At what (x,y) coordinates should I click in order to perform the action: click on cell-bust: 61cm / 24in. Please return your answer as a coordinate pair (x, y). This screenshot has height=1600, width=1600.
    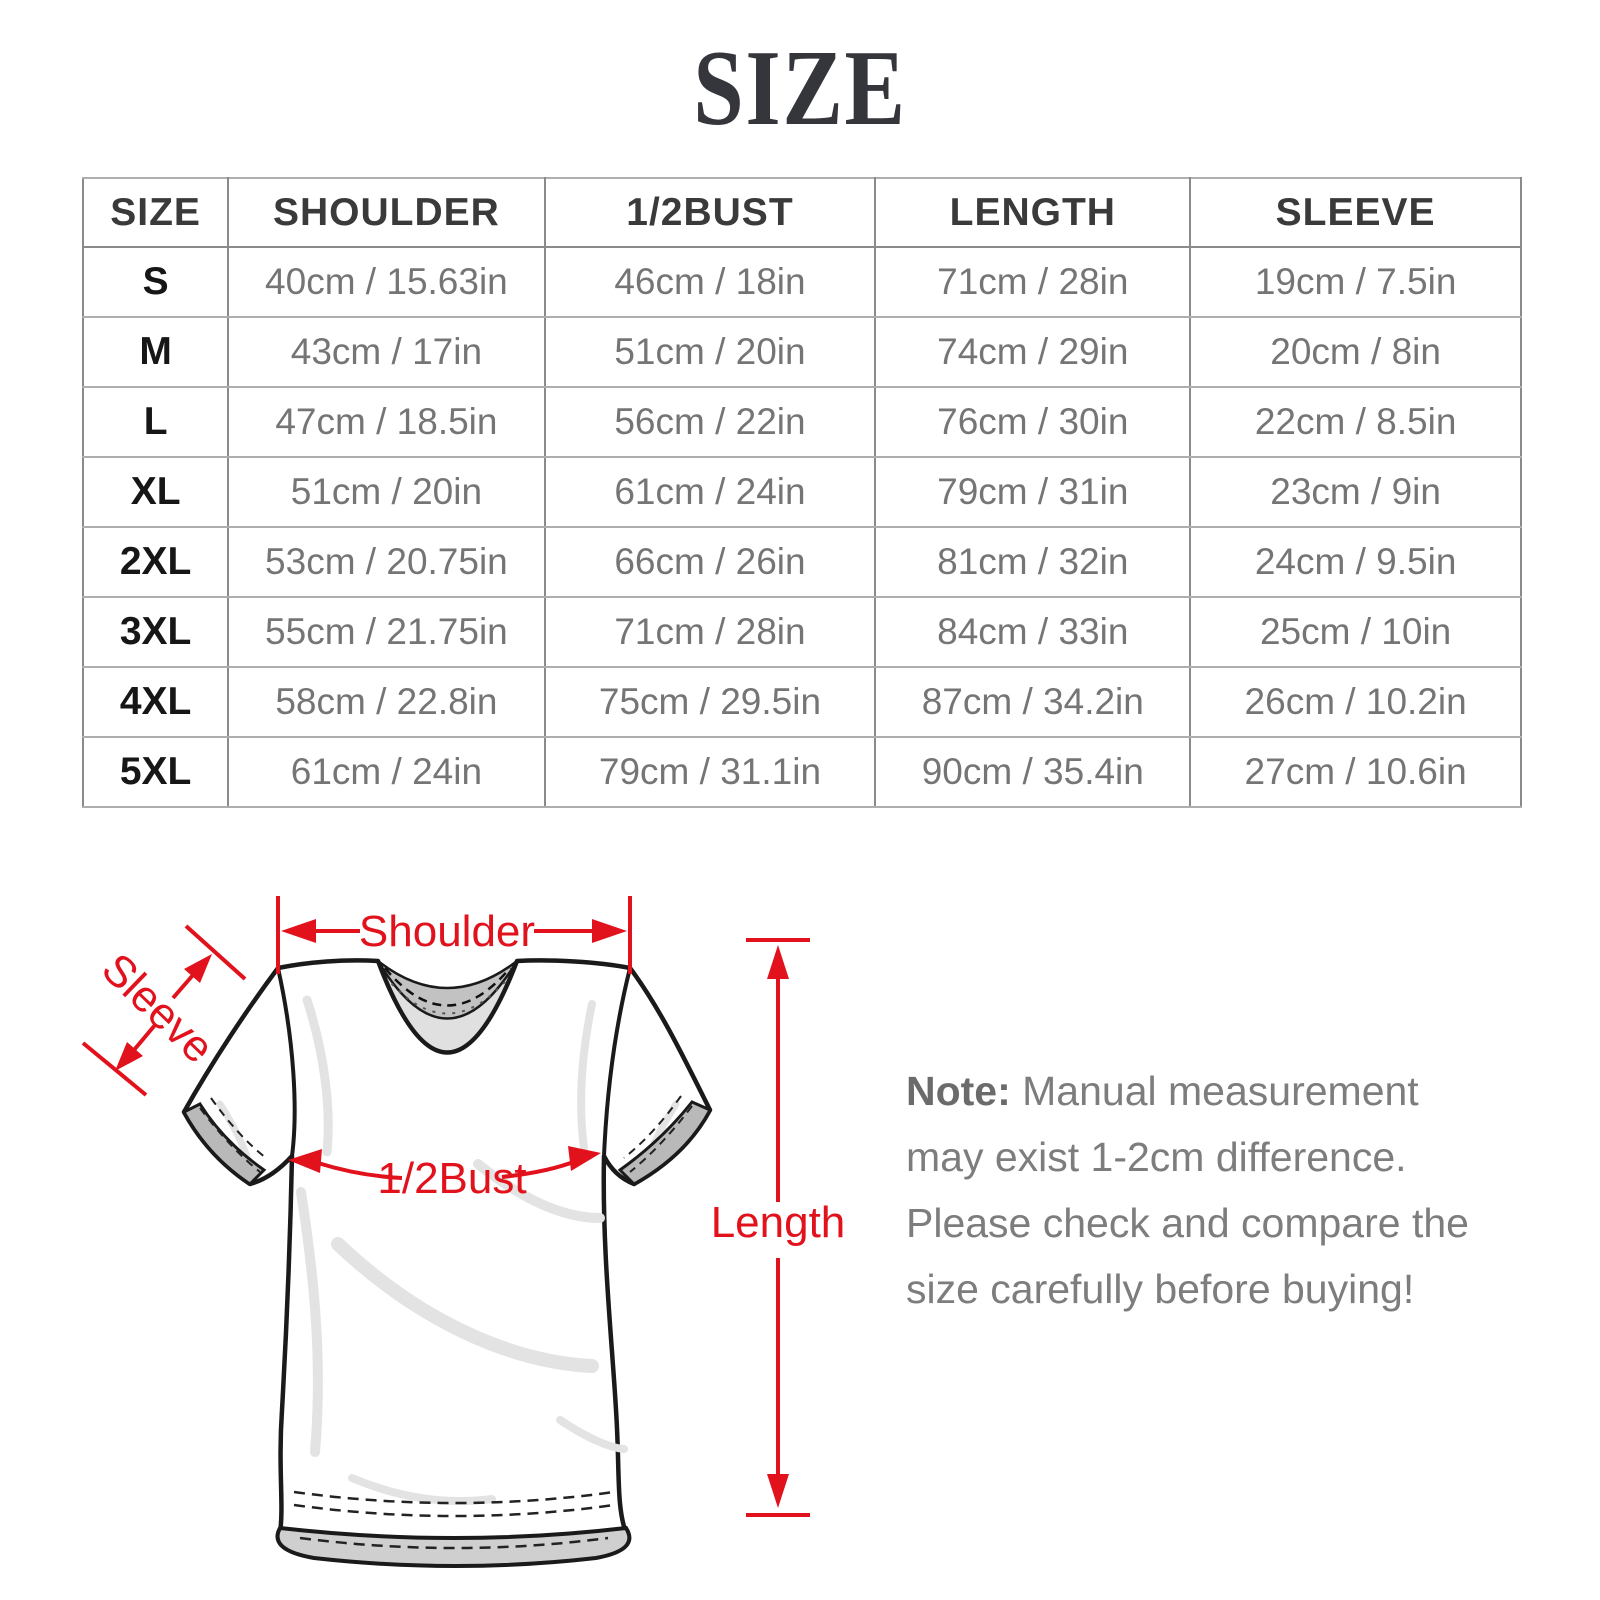
    Looking at the image, I should click on (710, 492).